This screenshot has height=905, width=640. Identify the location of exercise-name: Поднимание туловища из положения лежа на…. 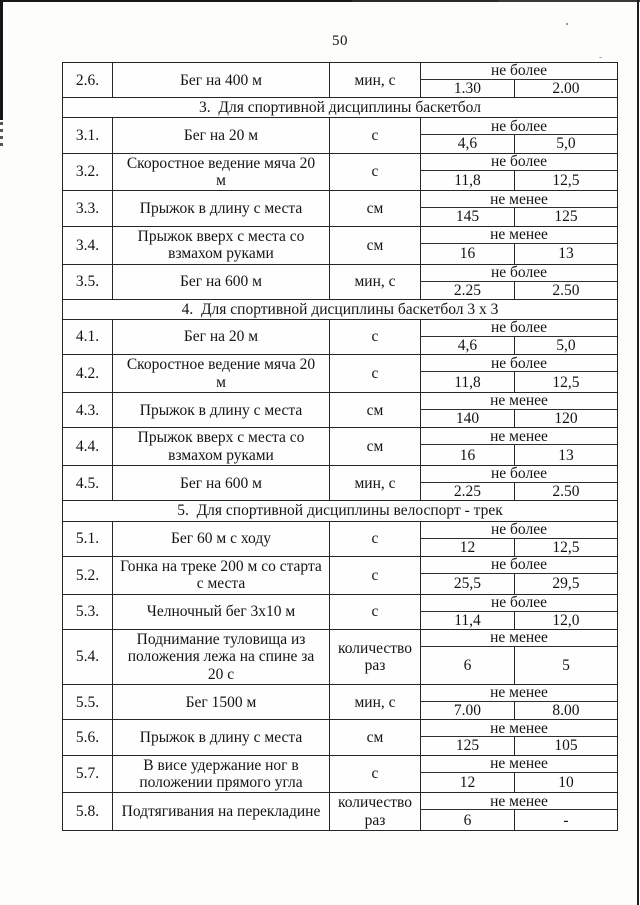
(221, 657).